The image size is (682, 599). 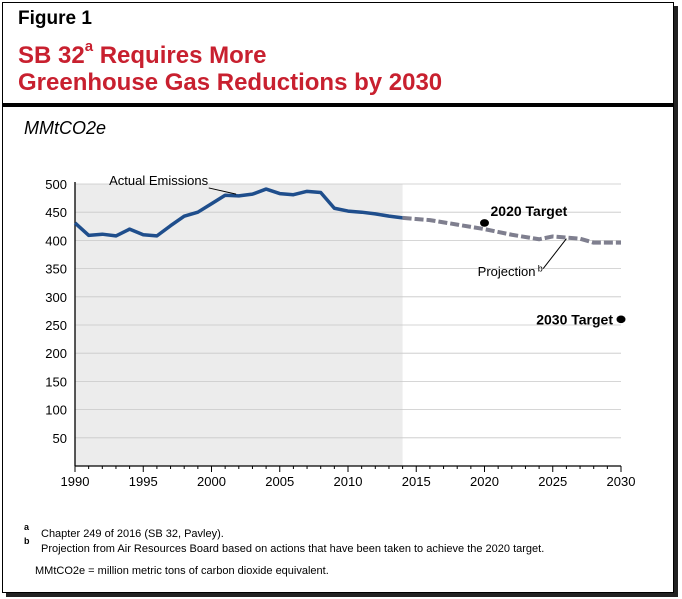 I want to click on y-tick-label: 200, so click(x=56, y=353).